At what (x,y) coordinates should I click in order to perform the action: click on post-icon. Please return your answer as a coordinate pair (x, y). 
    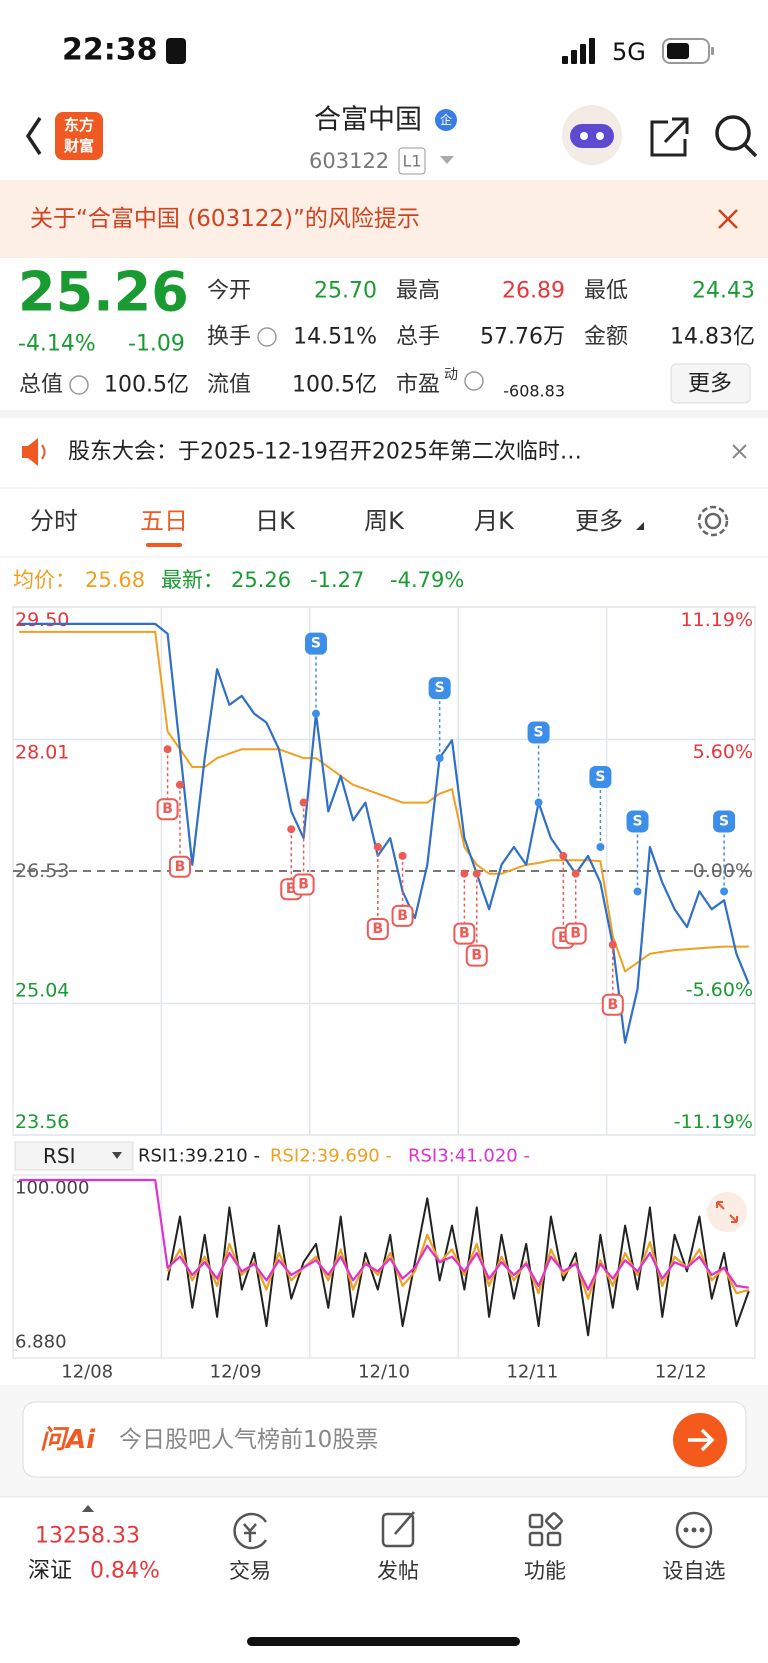
    Looking at the image, I should click on (398, 1529).